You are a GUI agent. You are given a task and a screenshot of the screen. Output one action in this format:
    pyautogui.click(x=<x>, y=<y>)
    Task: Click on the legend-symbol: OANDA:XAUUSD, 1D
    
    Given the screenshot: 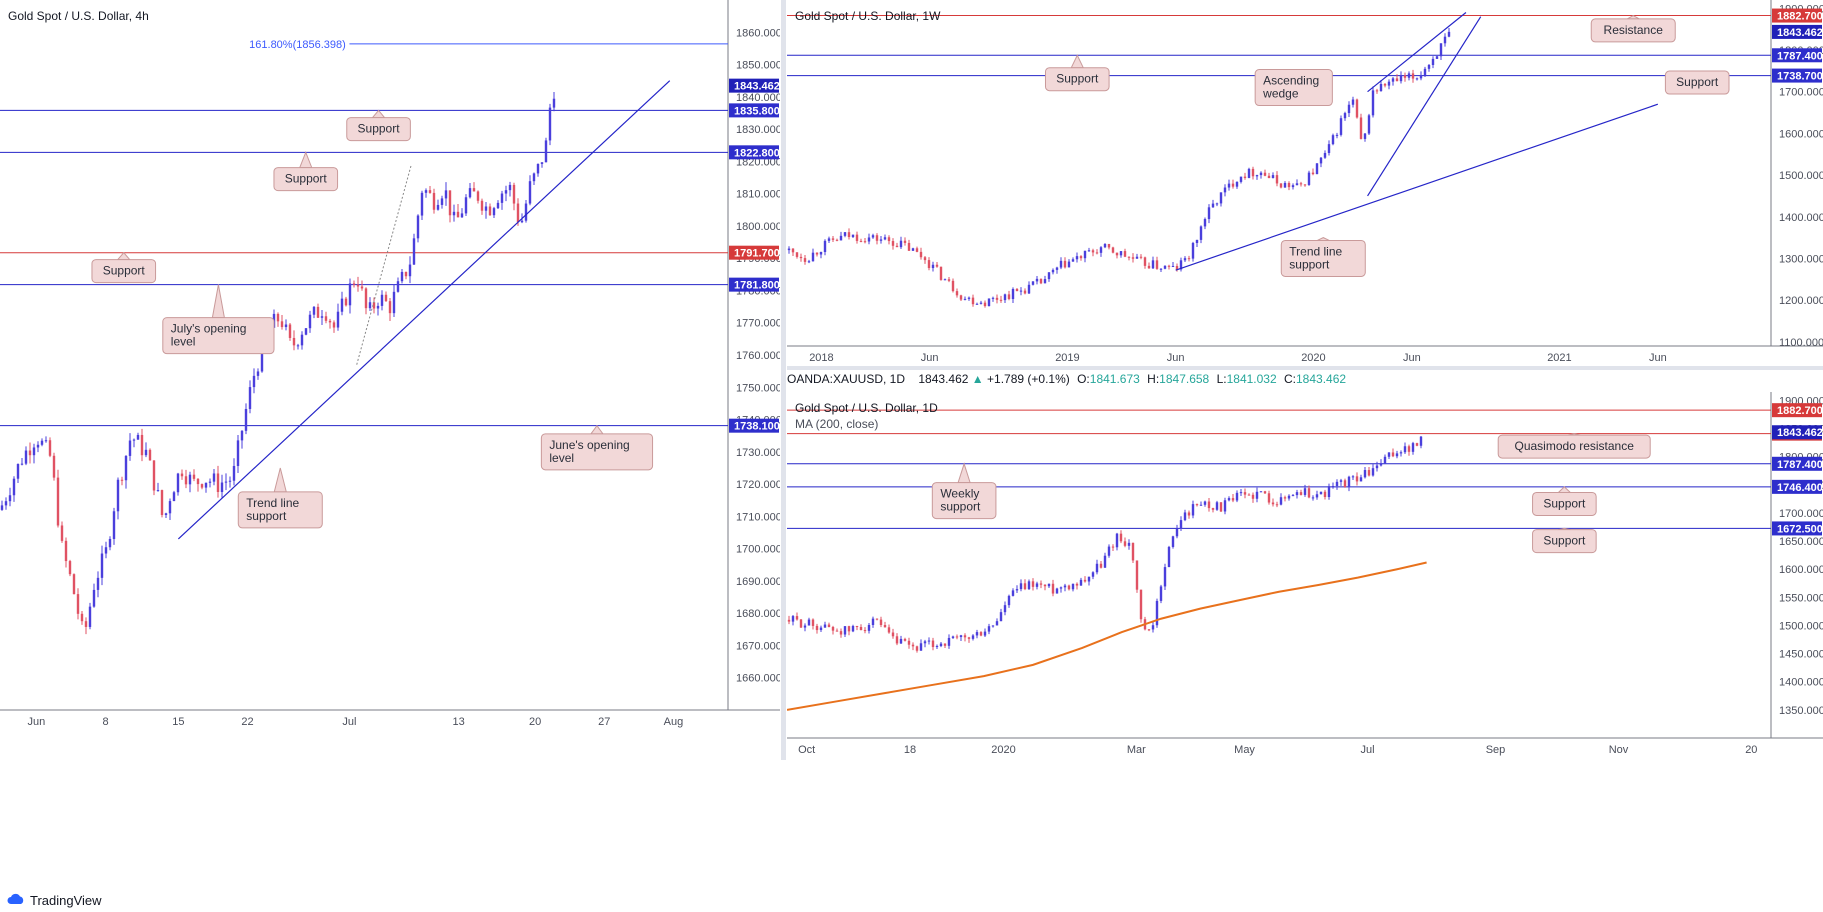 What is the action you would take?
    pyautogui.click(x=846, y=379)
    